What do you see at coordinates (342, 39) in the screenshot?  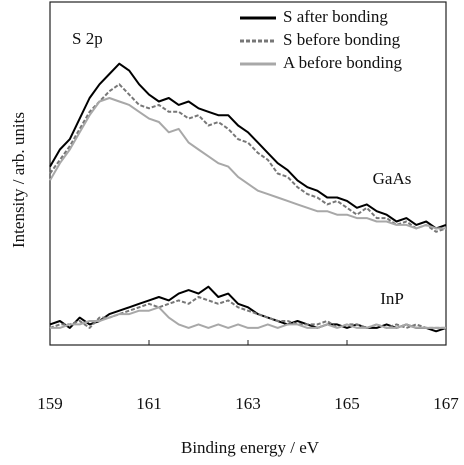 I see `legend-label: S before bonding` at bounding box center [342, 39].